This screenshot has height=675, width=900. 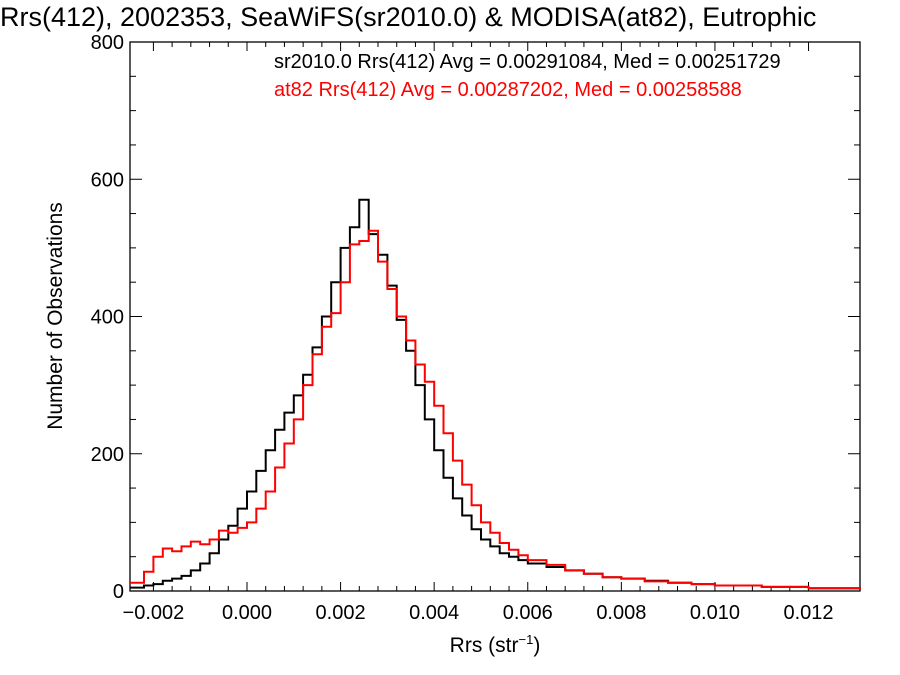 I want to click on y-tick-label: 400, so click(x=107, y=318).